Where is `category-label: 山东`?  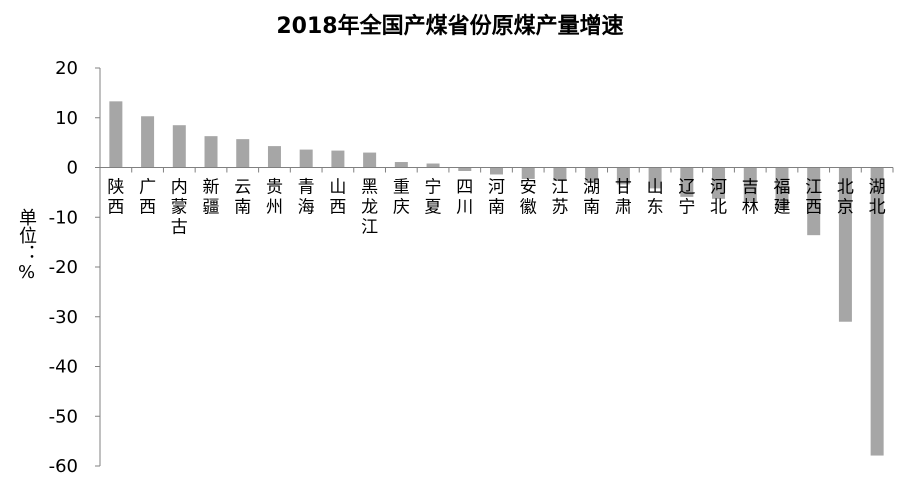 category-label: 山东 is located at coordinates (655, 198).